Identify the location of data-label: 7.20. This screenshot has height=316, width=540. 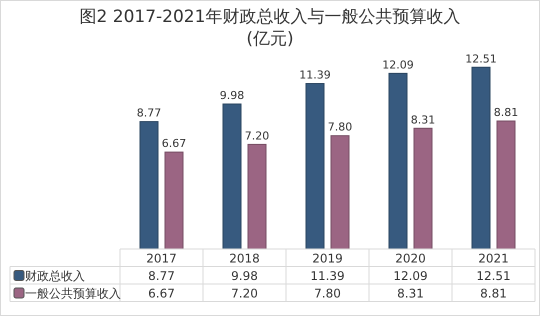
(244, 293).